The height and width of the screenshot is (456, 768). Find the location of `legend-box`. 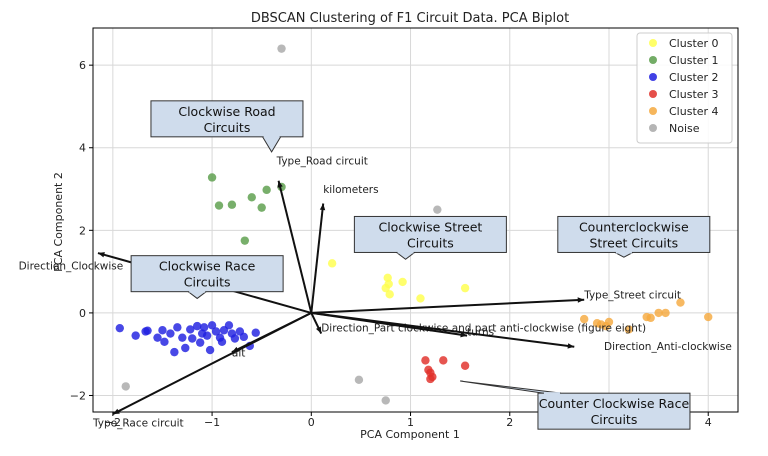

legend-box is located at coordinates (684, 88).